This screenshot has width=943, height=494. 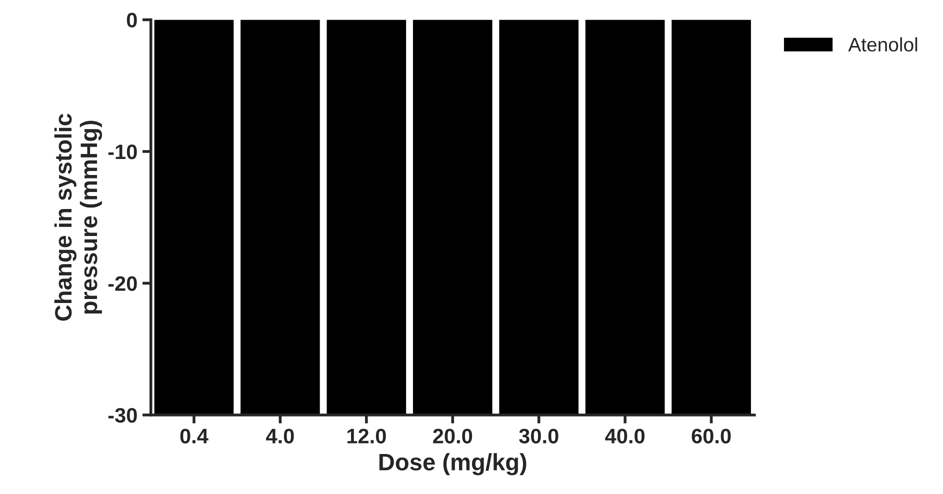 What do you see at coordinates (452, 436) in the screenshot?
I see `x-tick-label: 20.0` at bounding box center [452, 436].